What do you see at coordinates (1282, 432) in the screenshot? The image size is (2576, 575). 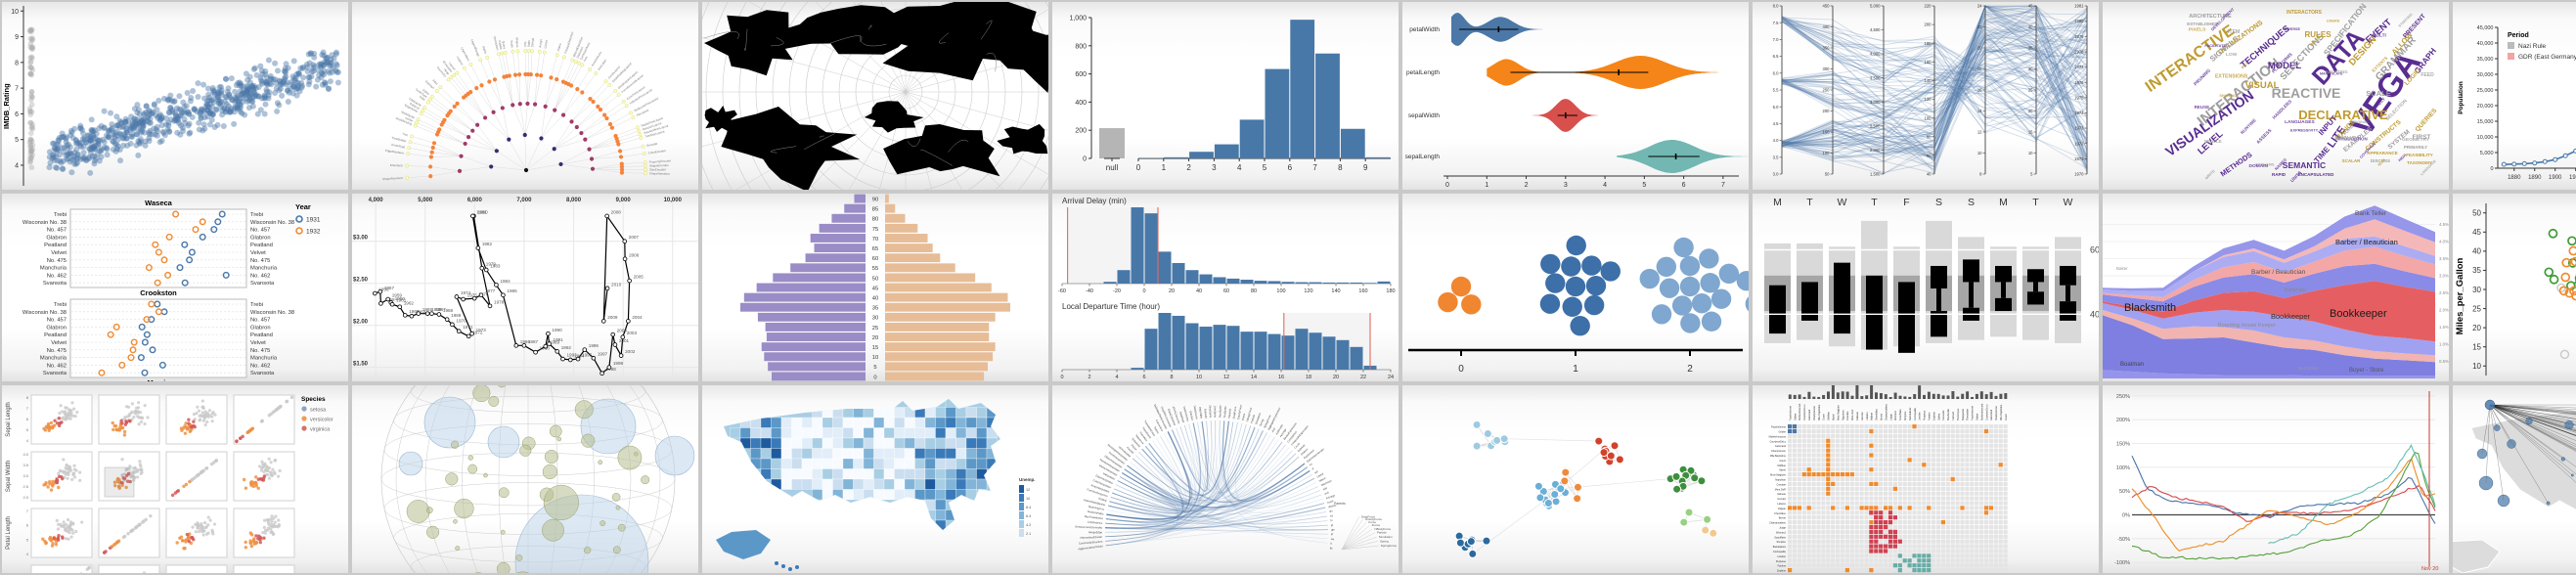 I see `svg-text: Average` at bounding box center [1282, 432].